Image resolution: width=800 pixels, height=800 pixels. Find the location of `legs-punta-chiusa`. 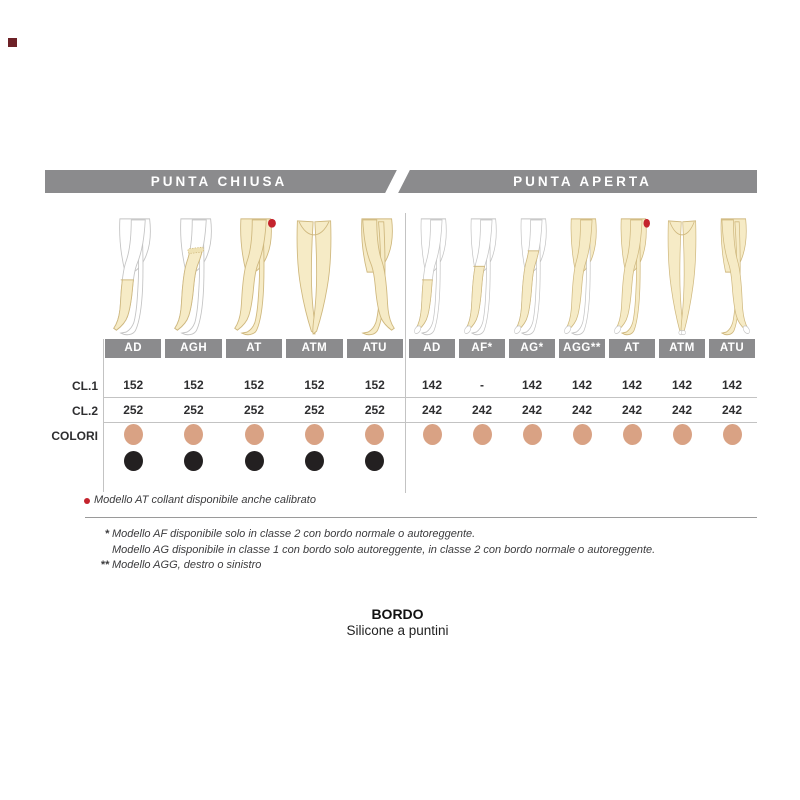

legs-punta-chiusa is located at coordinates (254, 275).